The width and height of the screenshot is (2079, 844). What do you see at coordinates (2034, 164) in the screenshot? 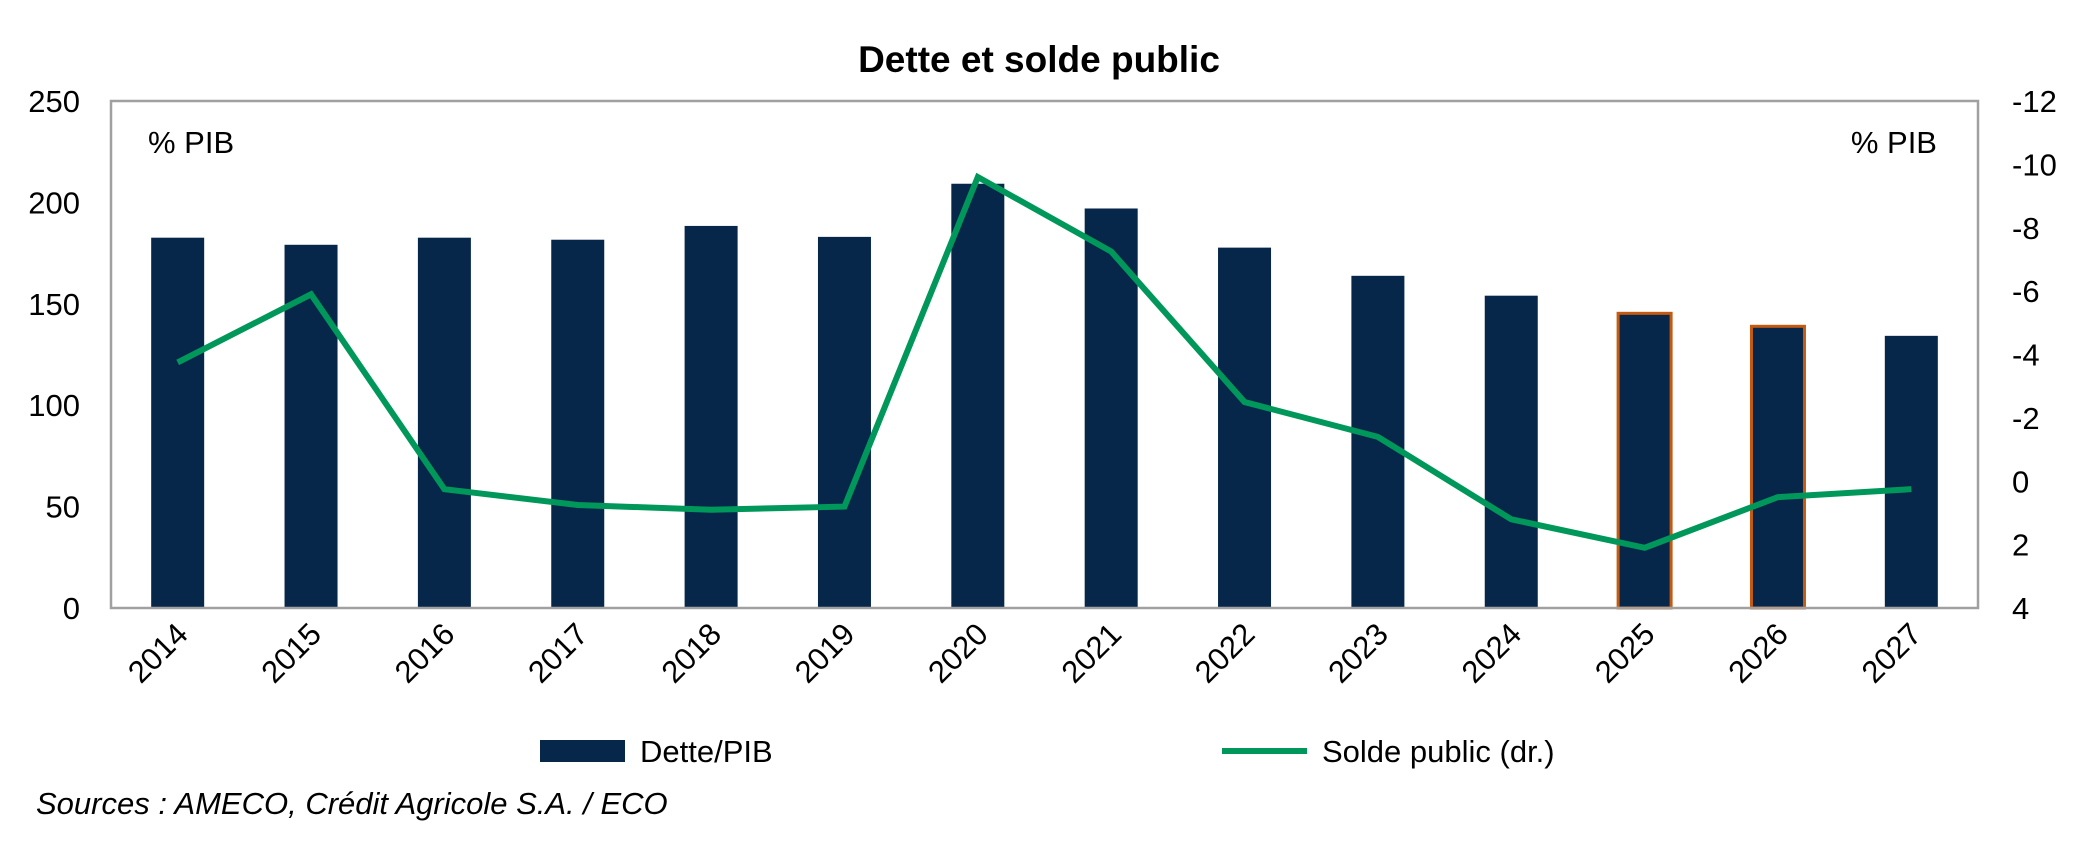
I see `right-tick-label: -10` at bounding box center [2034, 164].